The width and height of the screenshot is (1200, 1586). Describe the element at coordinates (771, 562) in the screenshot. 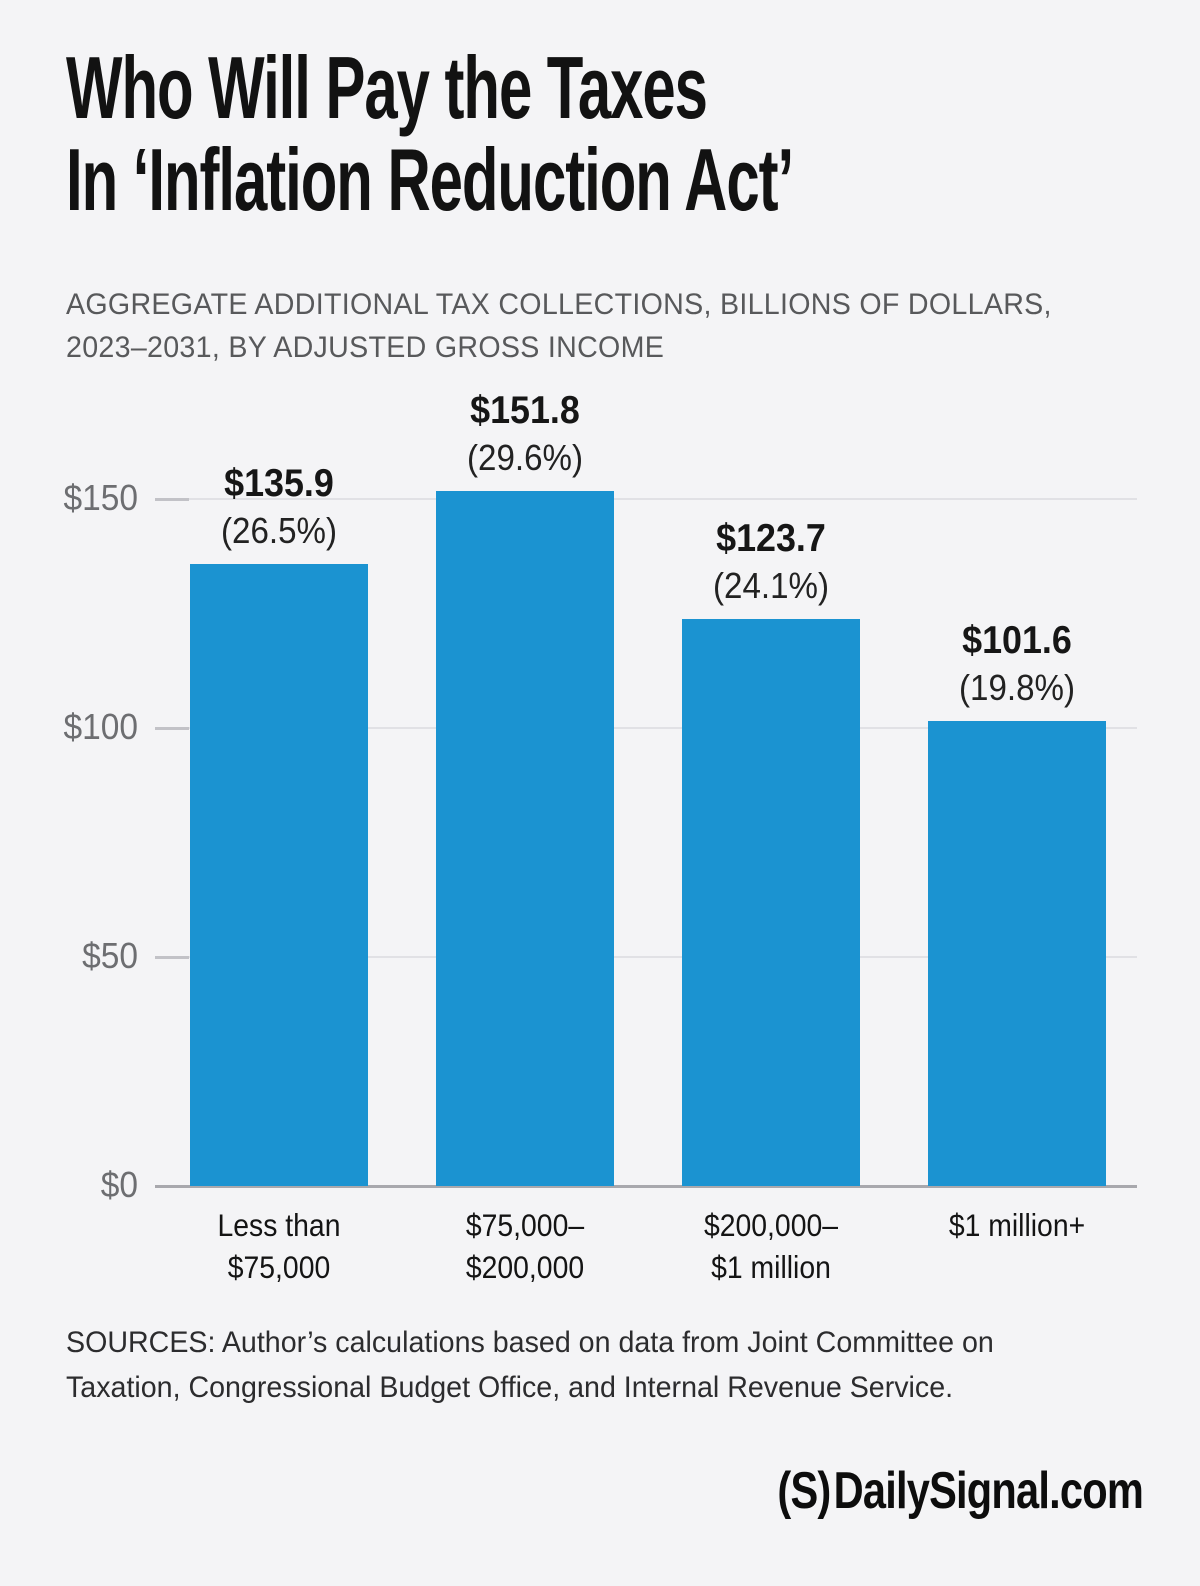

I see `bar-value-label: $123.7 (24.1%)` at that location.